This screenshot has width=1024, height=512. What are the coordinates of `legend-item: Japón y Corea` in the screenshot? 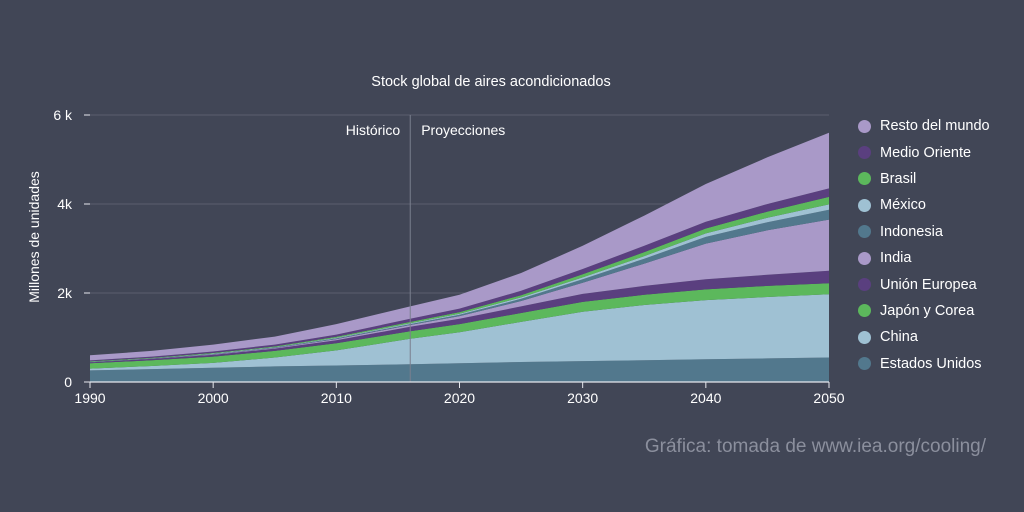 It's located at (924, 311).